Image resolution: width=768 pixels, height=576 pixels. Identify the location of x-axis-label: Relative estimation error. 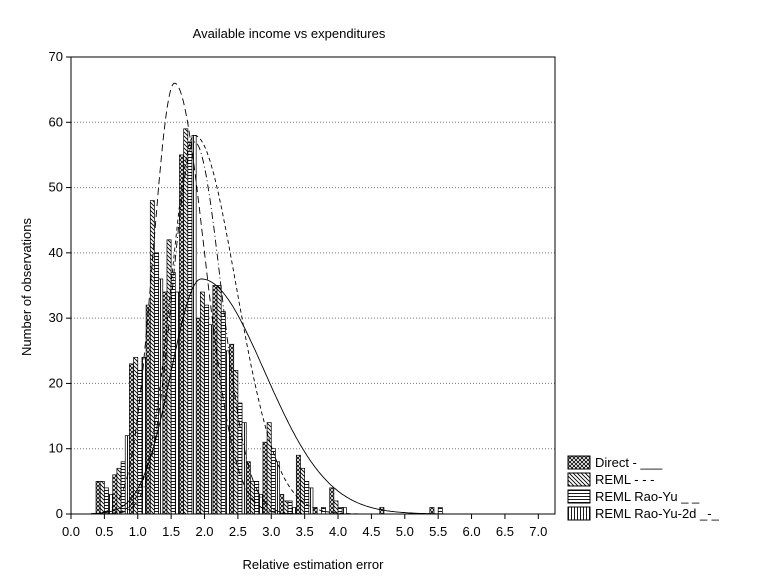
(314, 564).